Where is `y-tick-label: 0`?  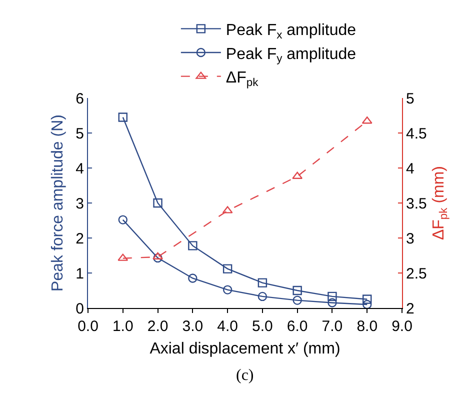
y-tick-label: 0 is located at coordinates (80, 309).